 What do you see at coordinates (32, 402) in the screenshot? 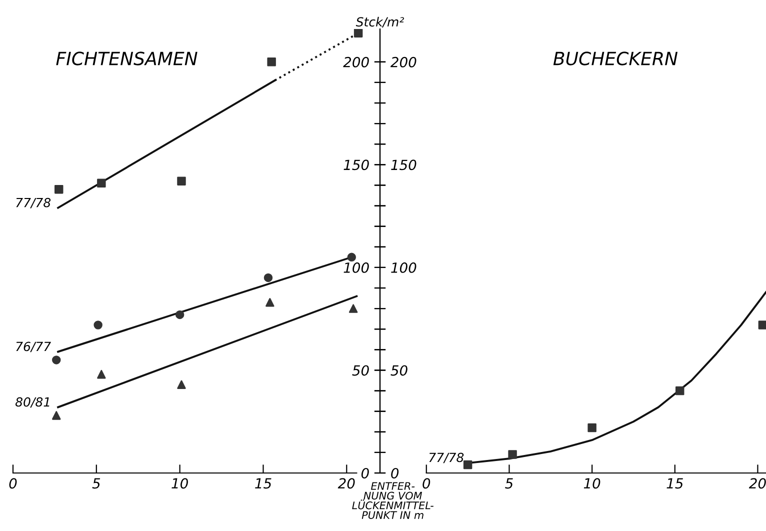
I see `series-label: 80/81` at bounding box center [32, 402].